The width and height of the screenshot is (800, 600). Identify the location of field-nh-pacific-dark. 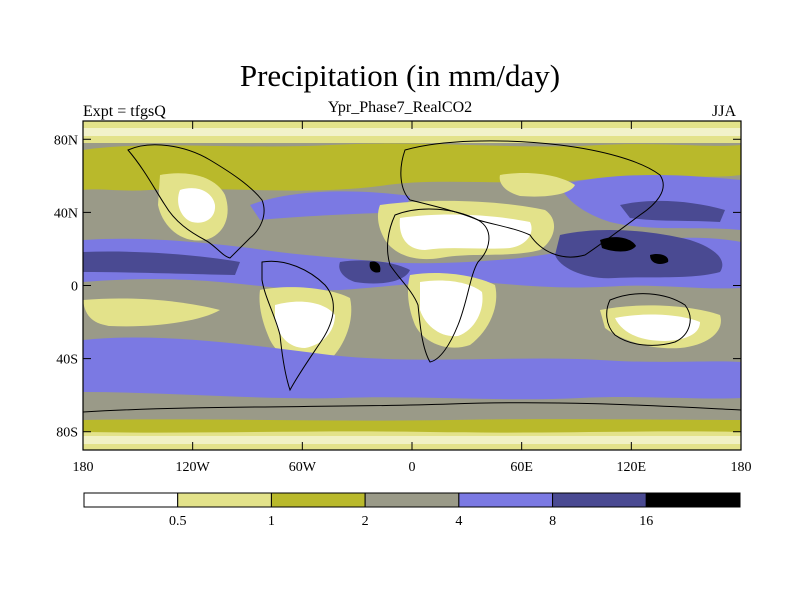
(672, 211).